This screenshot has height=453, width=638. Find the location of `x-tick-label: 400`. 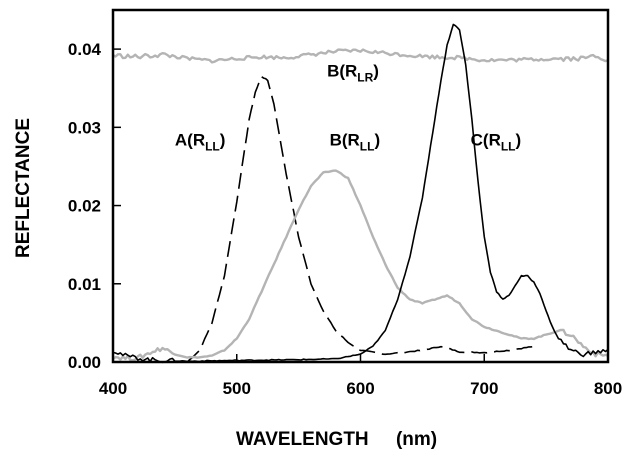

x-tick-label: 400 is located at coordinates (113, 388).